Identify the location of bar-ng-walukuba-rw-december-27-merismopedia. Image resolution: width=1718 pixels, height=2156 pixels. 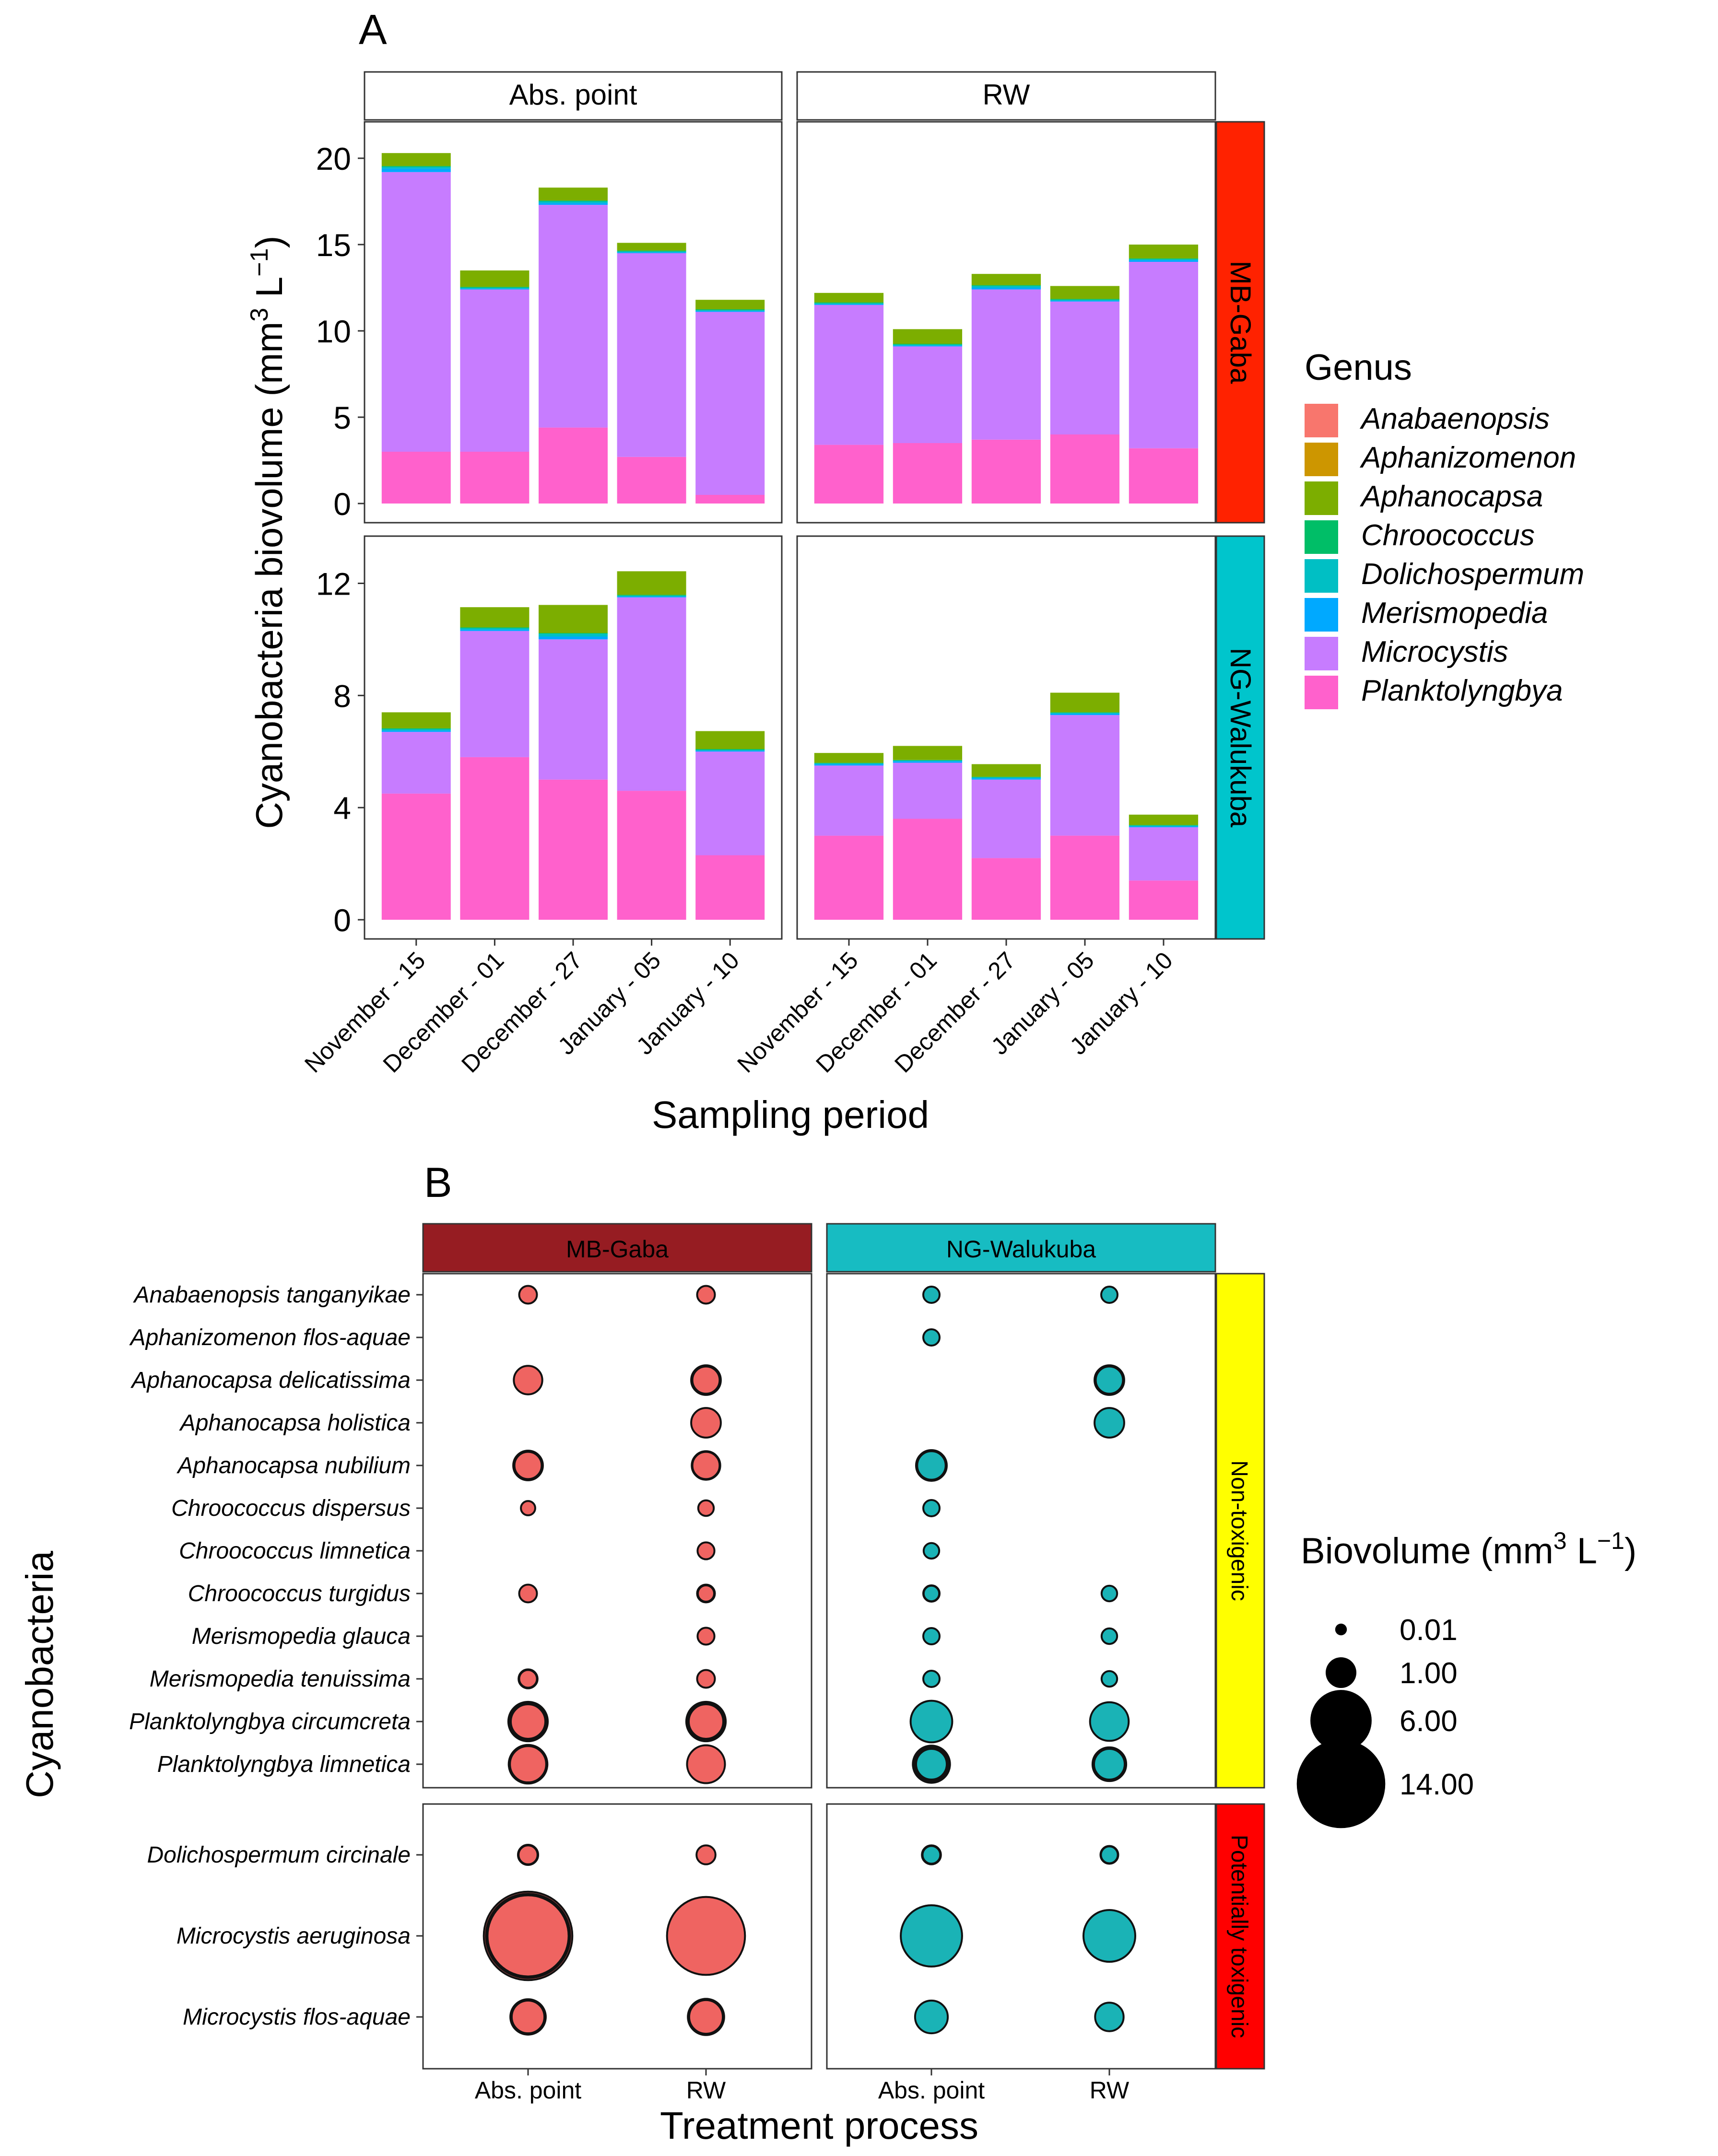
(1006, 779).